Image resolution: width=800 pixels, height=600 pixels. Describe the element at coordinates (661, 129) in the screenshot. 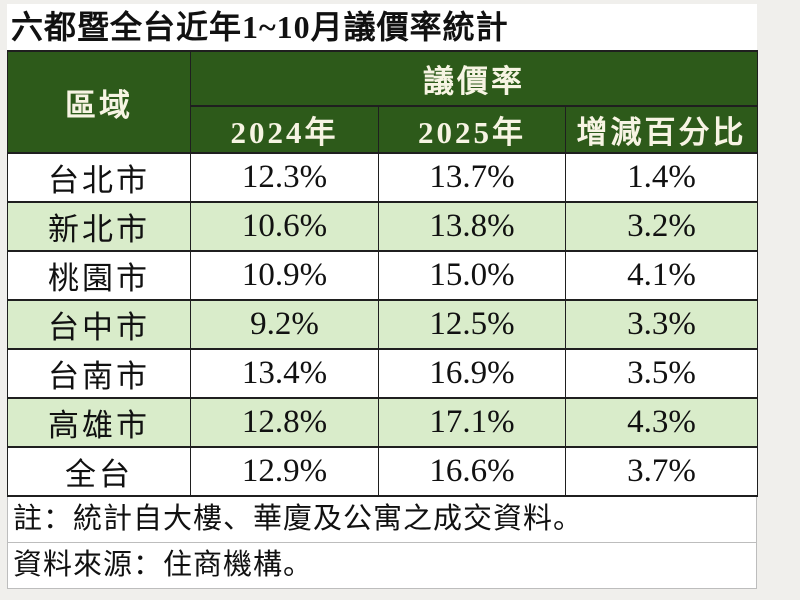

I see `column-header-change: 增減百分比` at that location.